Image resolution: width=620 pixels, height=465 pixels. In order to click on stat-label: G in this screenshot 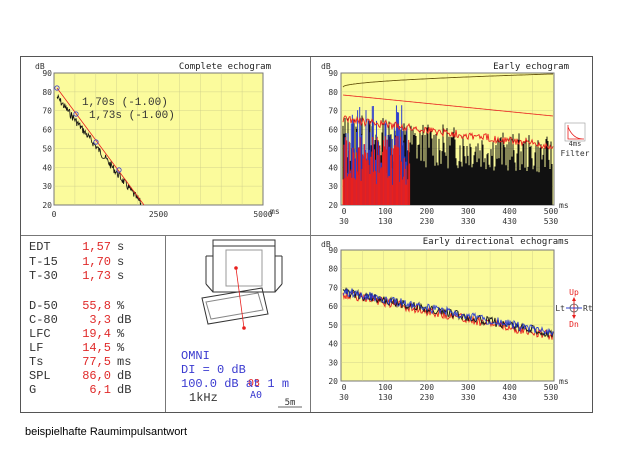, I will do `click(33, 390)`.